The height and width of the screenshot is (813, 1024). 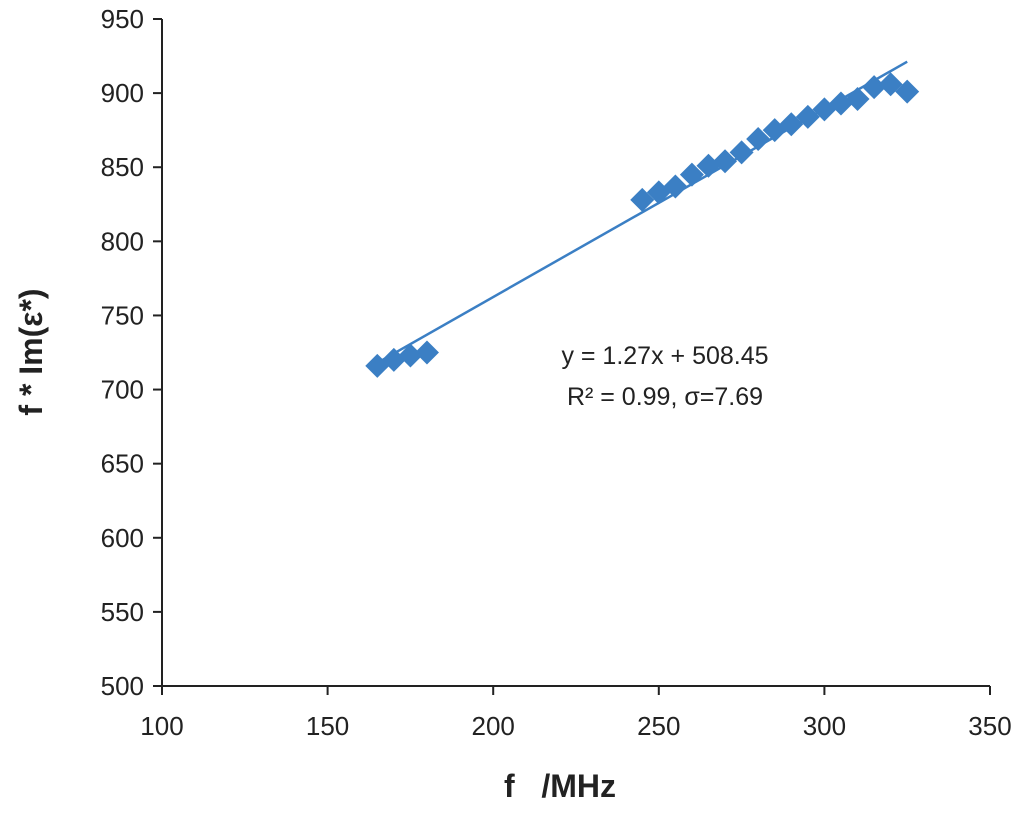 I want to click on x-axis-title: f /MHz, so click(x=560, y=786).